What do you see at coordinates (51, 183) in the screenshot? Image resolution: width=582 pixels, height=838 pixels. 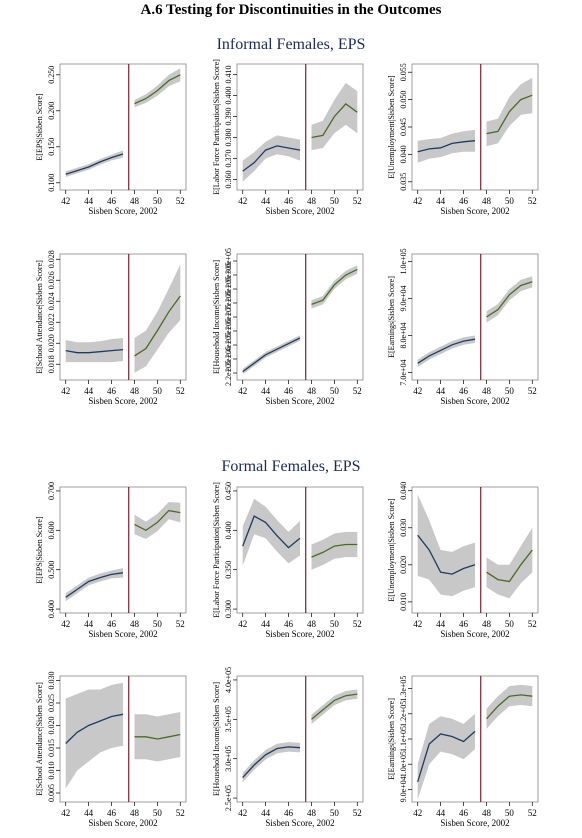 I see `y-tick-label: 0.100` at bounding box center [51, 183].